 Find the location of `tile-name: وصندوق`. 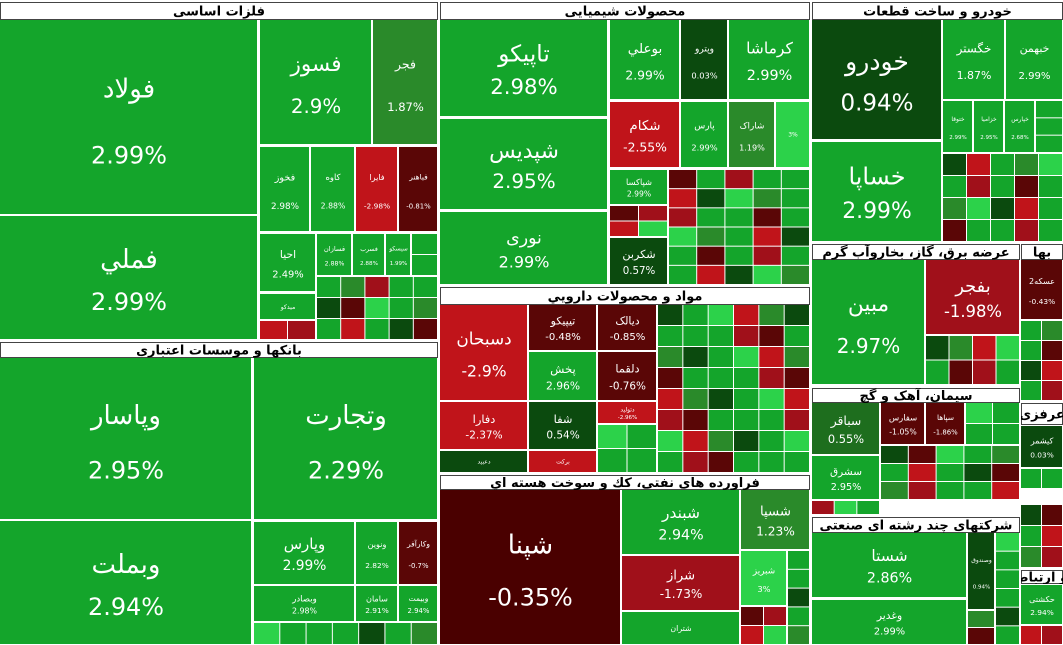

tile-name: وصندوق is located at coordinates (981, 560).